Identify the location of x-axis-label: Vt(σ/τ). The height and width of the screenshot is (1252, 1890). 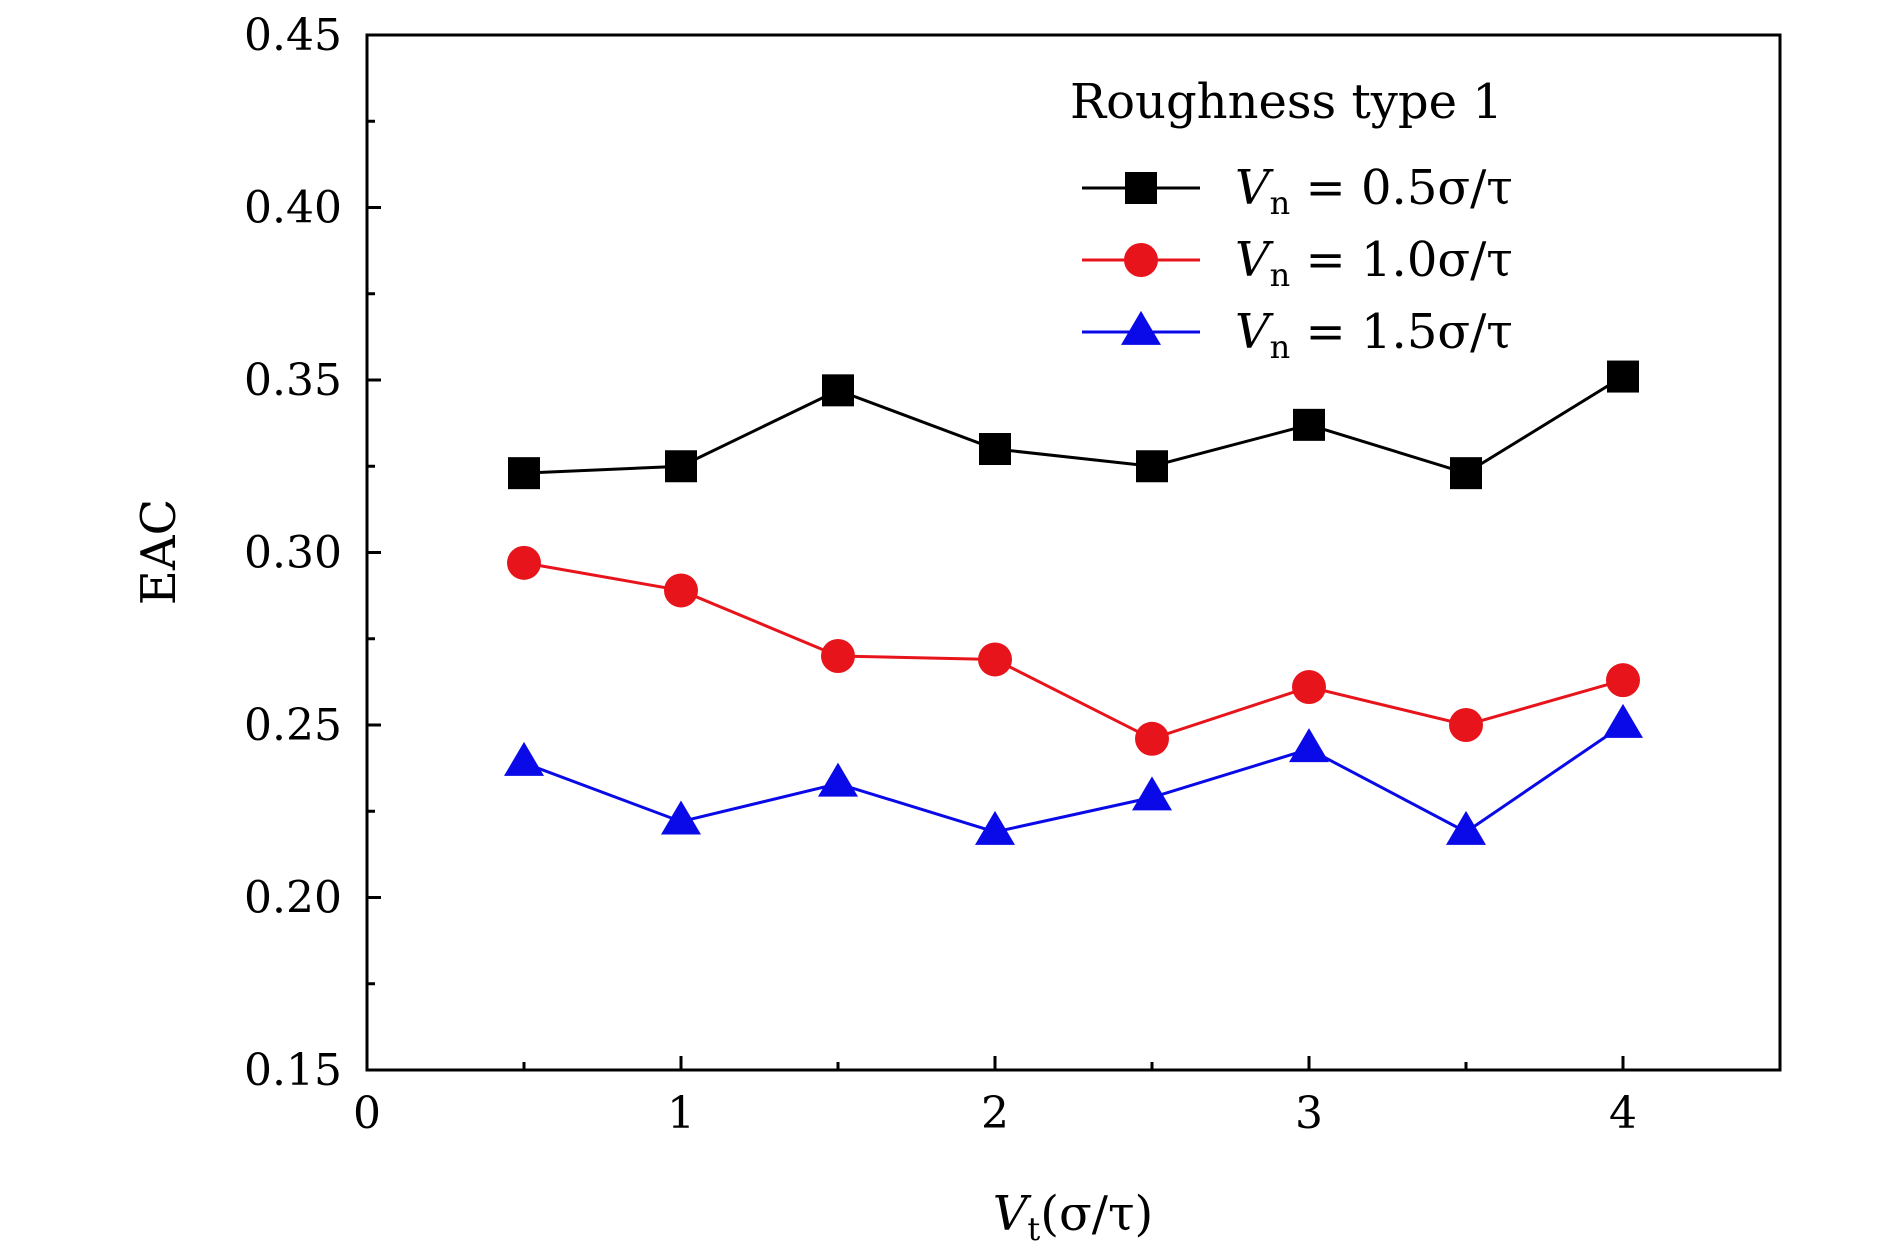
(1073, 1217).